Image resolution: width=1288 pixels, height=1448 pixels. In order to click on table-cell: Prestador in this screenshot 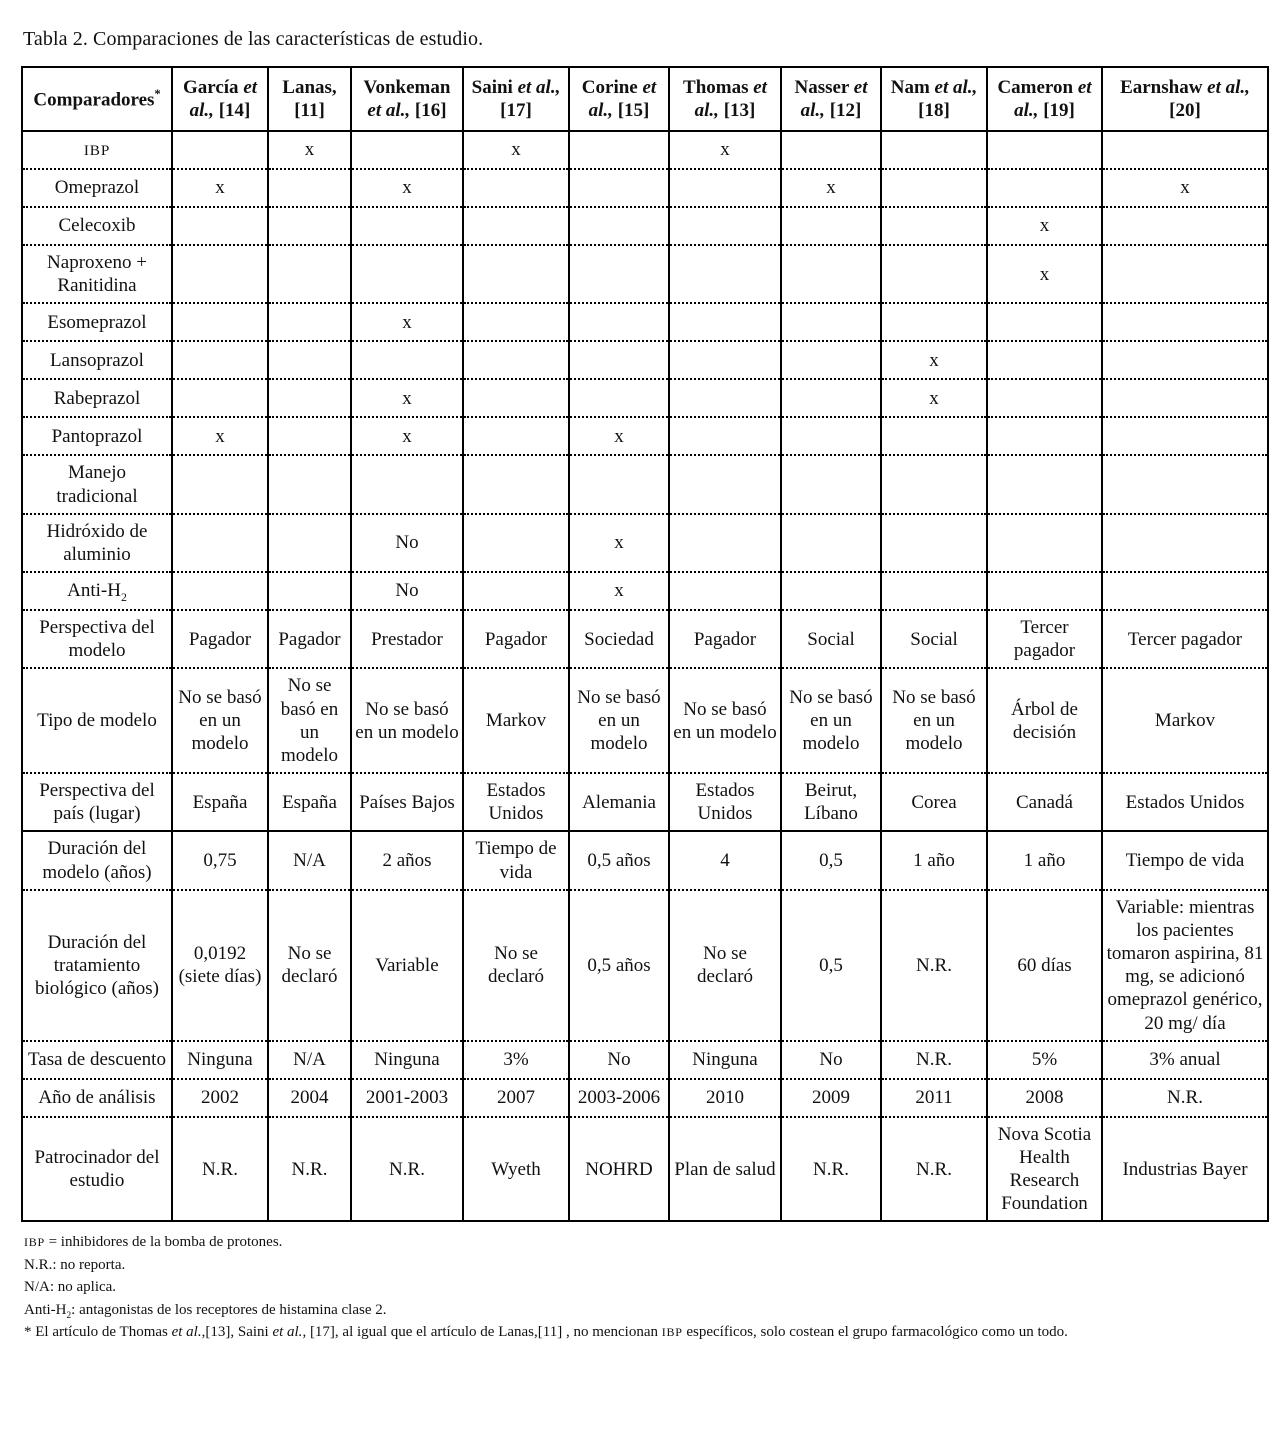, I will do `click(407, 639)`.